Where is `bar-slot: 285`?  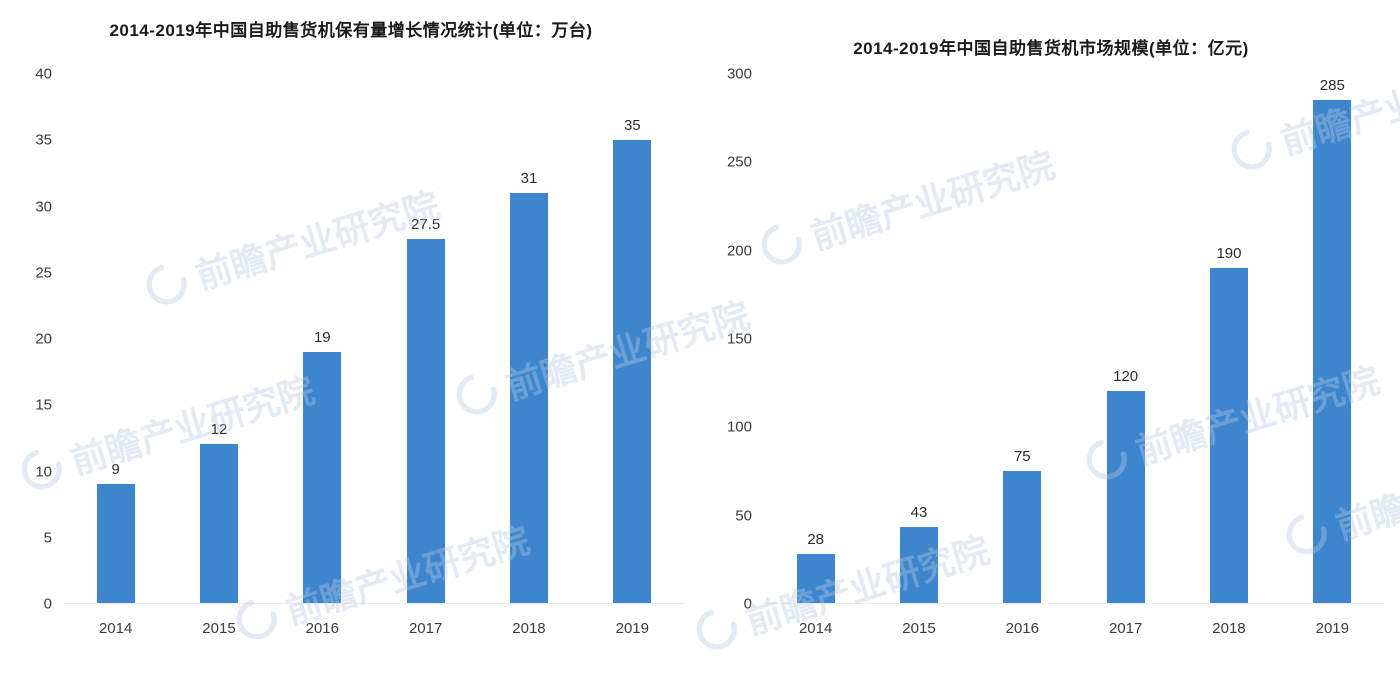 bar-slot: 285 is located at coordinates (1332, 338).